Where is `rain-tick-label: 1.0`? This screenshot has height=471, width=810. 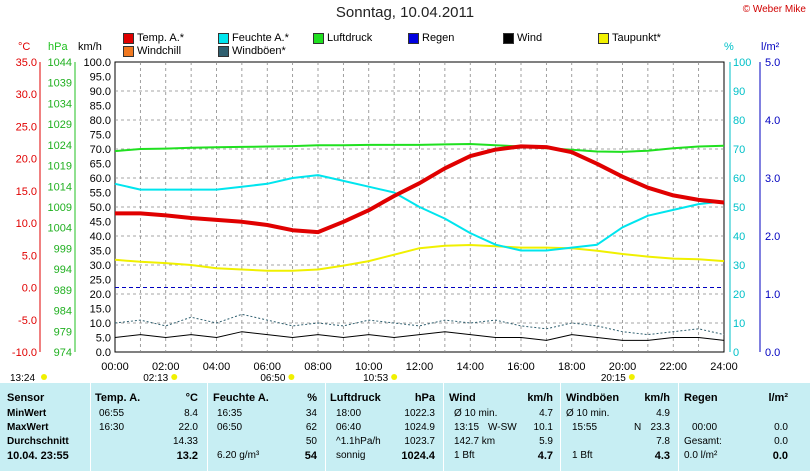 rain-tick-label: 1.0 is located at coordinates (772, 295).